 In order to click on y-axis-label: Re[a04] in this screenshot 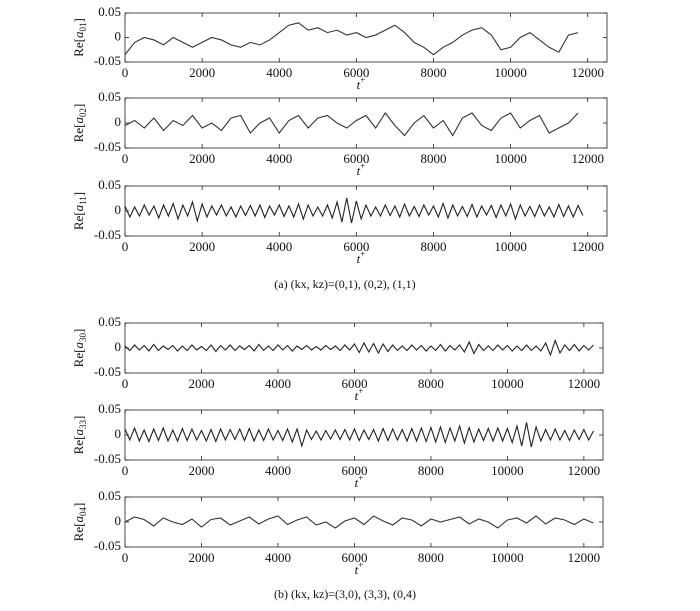, I will do `click(79, 522)`.